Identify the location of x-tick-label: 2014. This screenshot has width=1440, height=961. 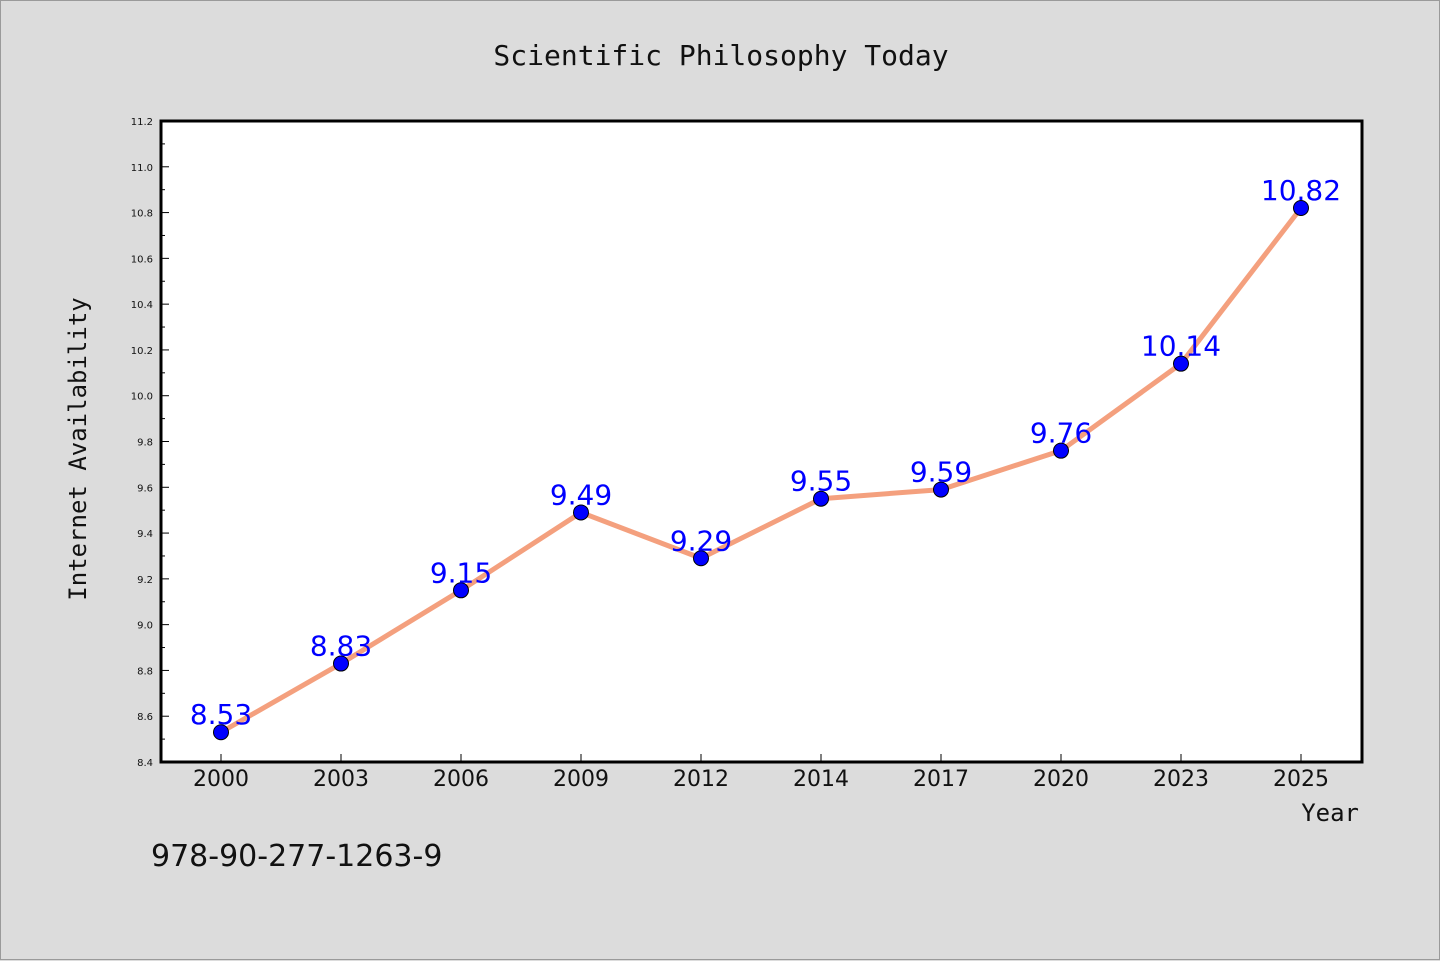
(821, 779).